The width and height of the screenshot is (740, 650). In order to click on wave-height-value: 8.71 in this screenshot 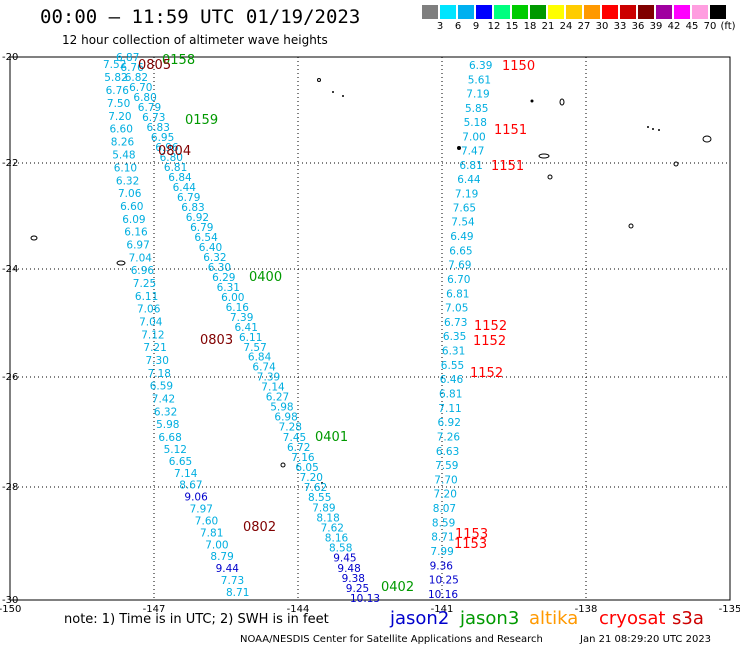, I will do `click(237, 593)`.